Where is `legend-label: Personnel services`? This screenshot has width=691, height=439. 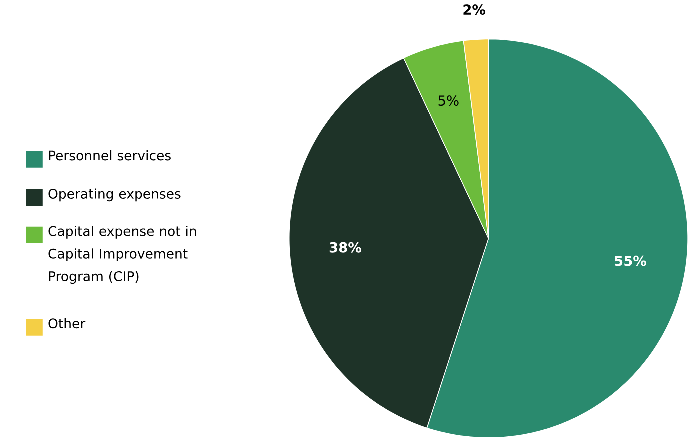 legend-label: Personnel services is located at coordinates (110, 155).